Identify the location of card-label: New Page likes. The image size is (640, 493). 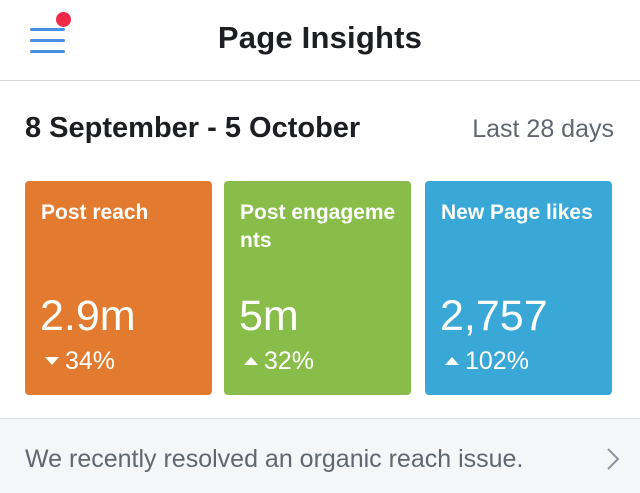
(517, 212).